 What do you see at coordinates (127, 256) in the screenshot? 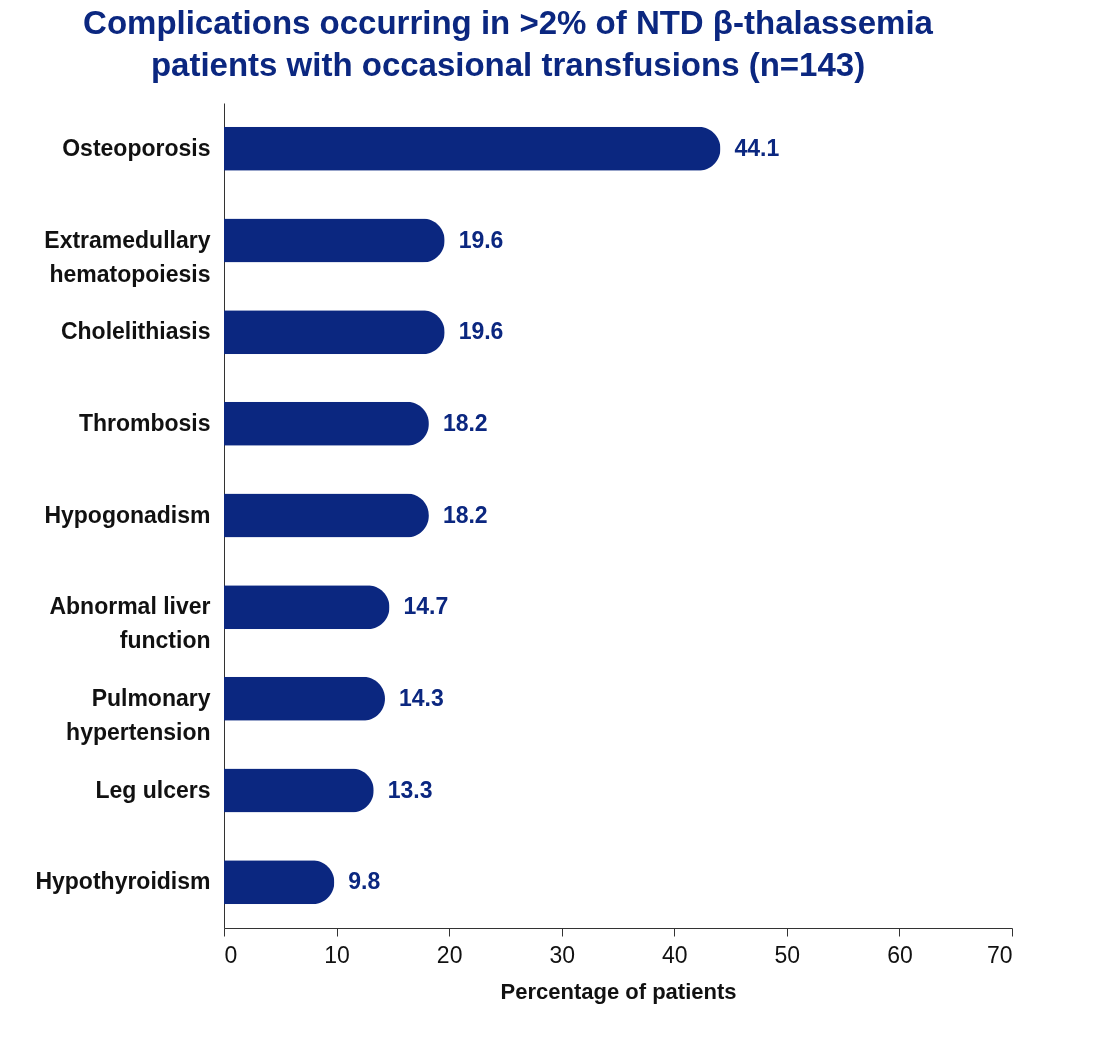
I see `y-tick-label: Extramedullary hematopoiesis` at bounding box center [127, 256].